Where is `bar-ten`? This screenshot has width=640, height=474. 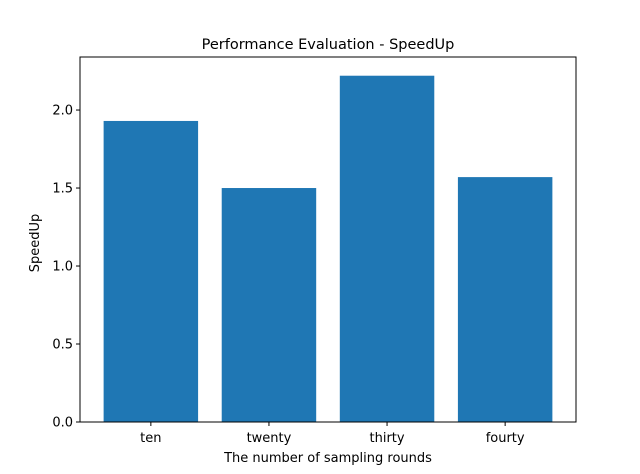
bar-ten is located at coordinates (151, 271).